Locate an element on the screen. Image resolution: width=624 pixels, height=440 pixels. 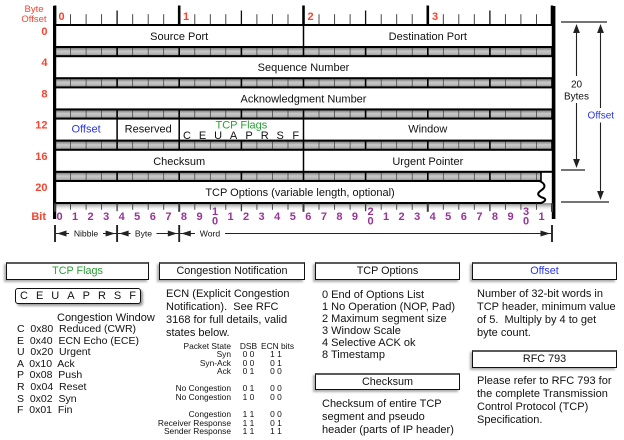
svg-text: S is located at coordinates (280, 136).